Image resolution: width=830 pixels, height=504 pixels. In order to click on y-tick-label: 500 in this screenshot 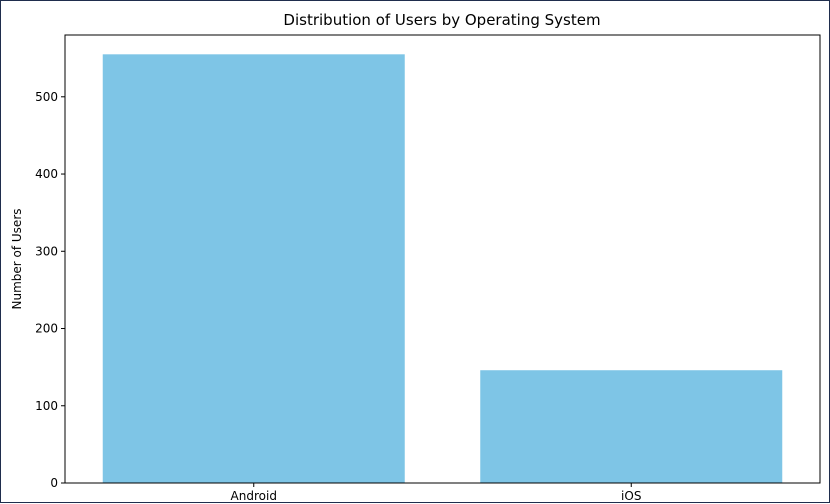, I will do `click(46, 97)`.